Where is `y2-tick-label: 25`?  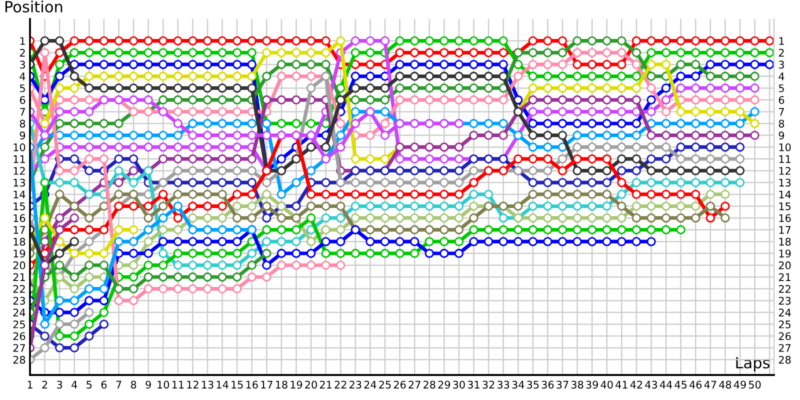
y2-tick-label: 25 is located at coordinates (784, 324).